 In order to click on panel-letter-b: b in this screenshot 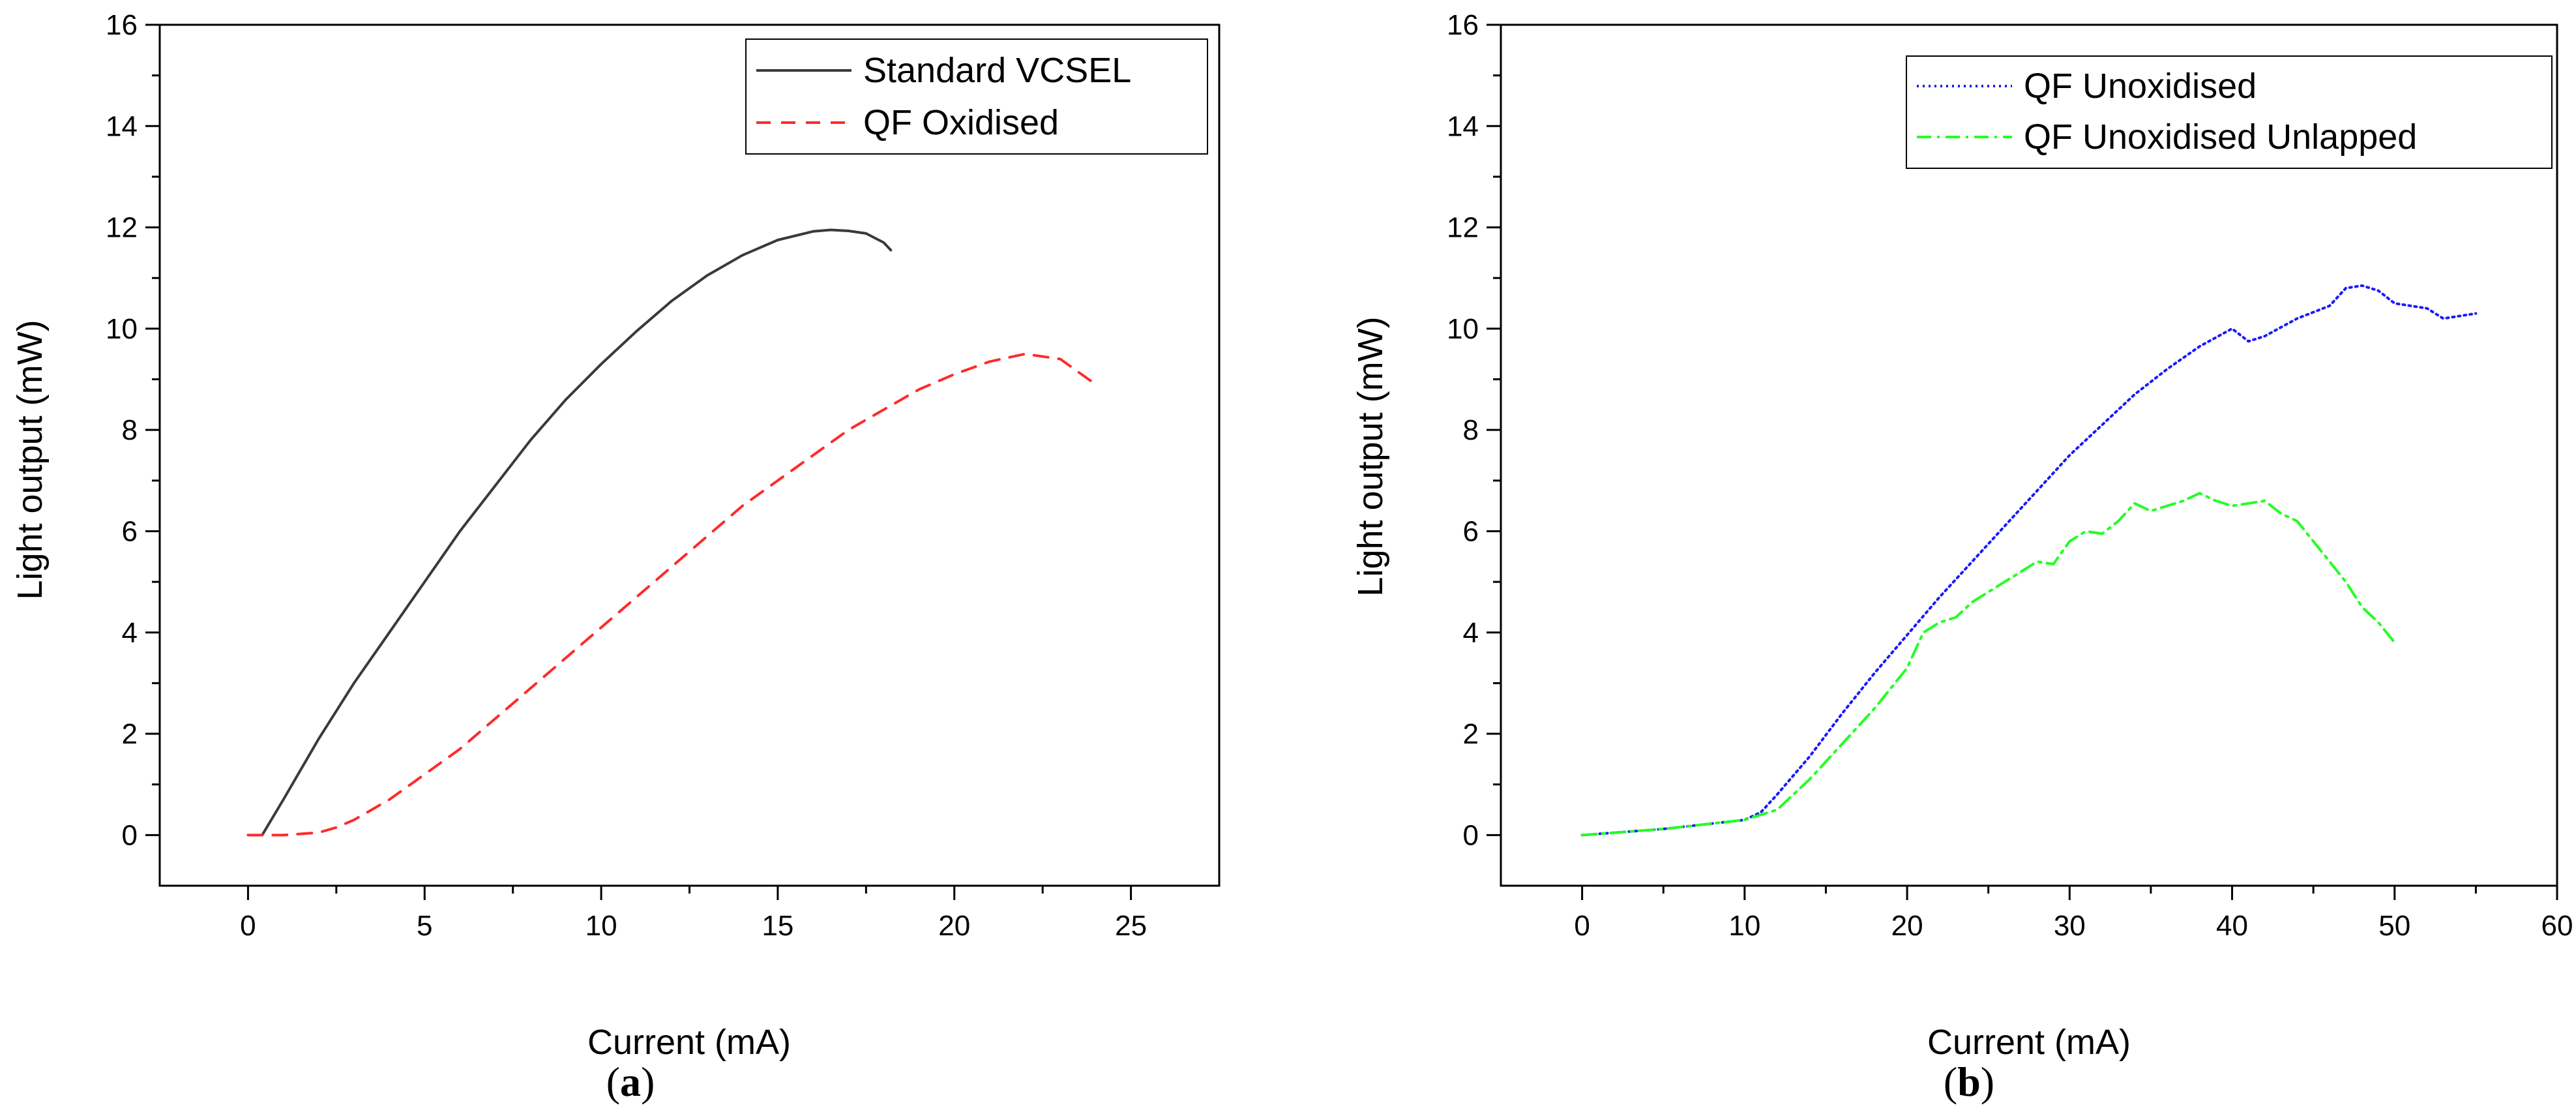, I will do `click(1969, 1082)`.